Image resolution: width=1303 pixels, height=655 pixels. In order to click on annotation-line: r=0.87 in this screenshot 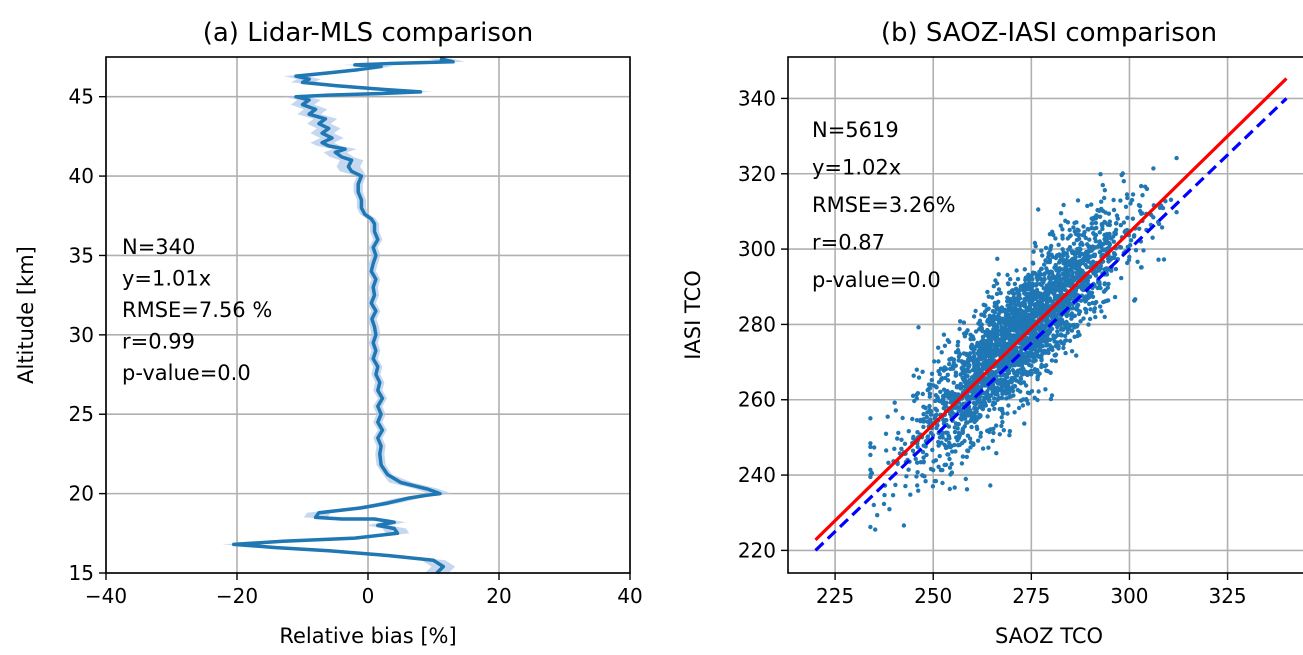, I will do `click(848, 243)`.